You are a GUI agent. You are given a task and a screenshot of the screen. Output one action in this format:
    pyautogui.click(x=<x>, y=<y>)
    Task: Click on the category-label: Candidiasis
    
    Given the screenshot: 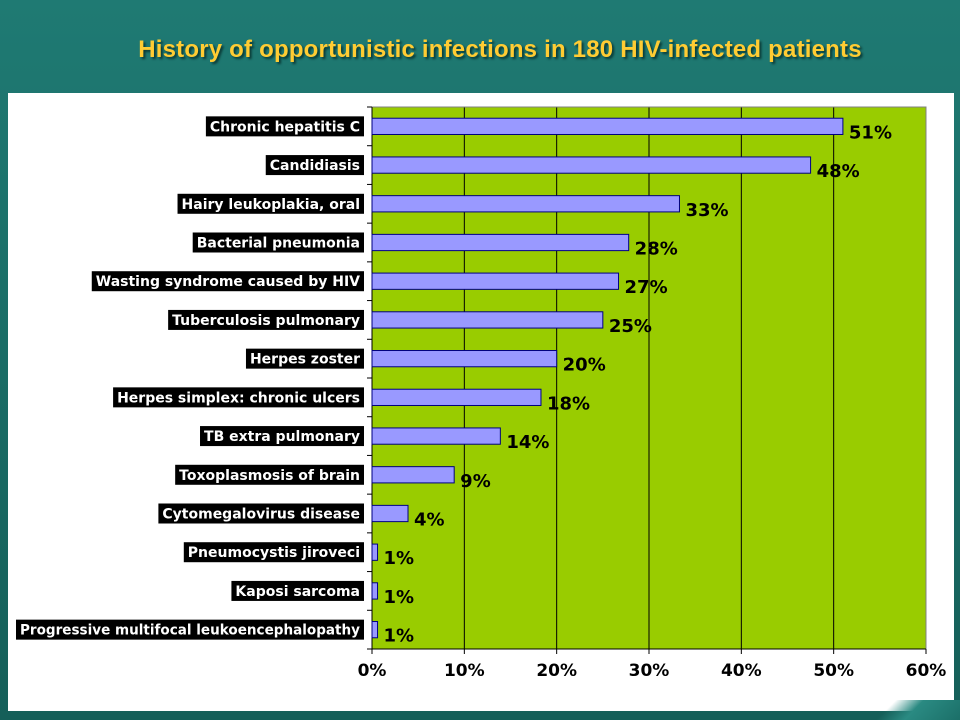 What is the action you would take?
    pyautogui.click(x=315, y=166)
    